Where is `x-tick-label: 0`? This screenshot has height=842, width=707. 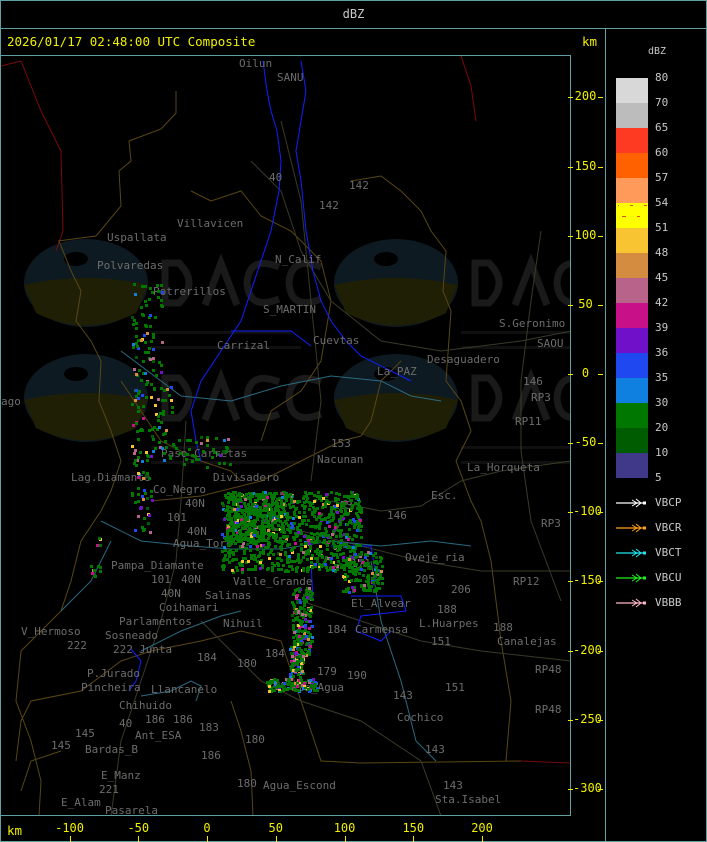 x-tick-label: 0 is located at coordinates (207, 828).